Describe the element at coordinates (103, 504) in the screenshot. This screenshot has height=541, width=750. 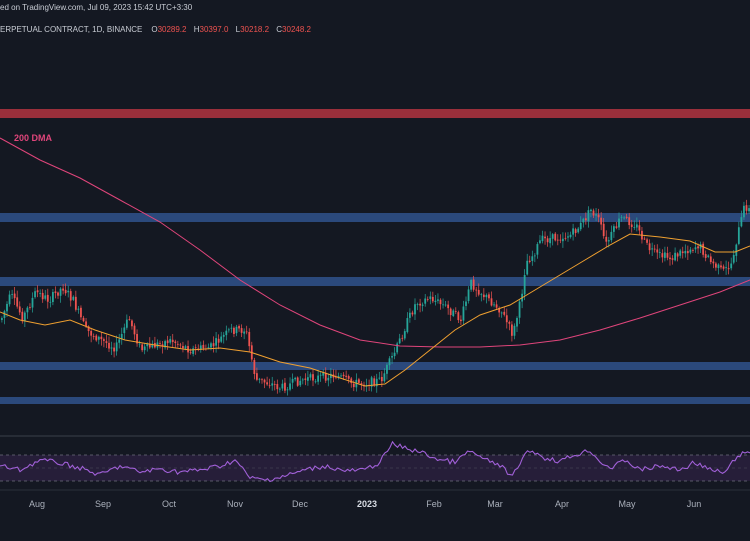
I see `x-tick-label-sep: Sep` at that location.